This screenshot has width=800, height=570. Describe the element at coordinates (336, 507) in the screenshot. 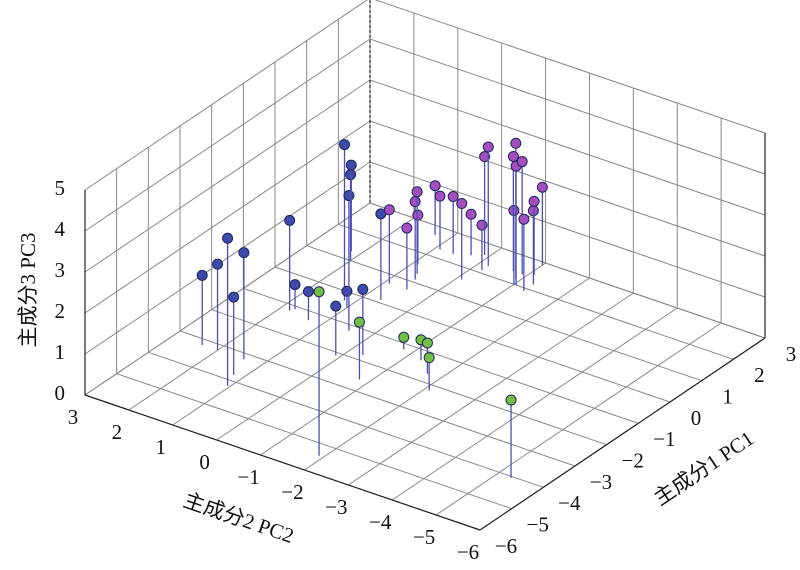

I see `y-tick-label: −3` at that location.